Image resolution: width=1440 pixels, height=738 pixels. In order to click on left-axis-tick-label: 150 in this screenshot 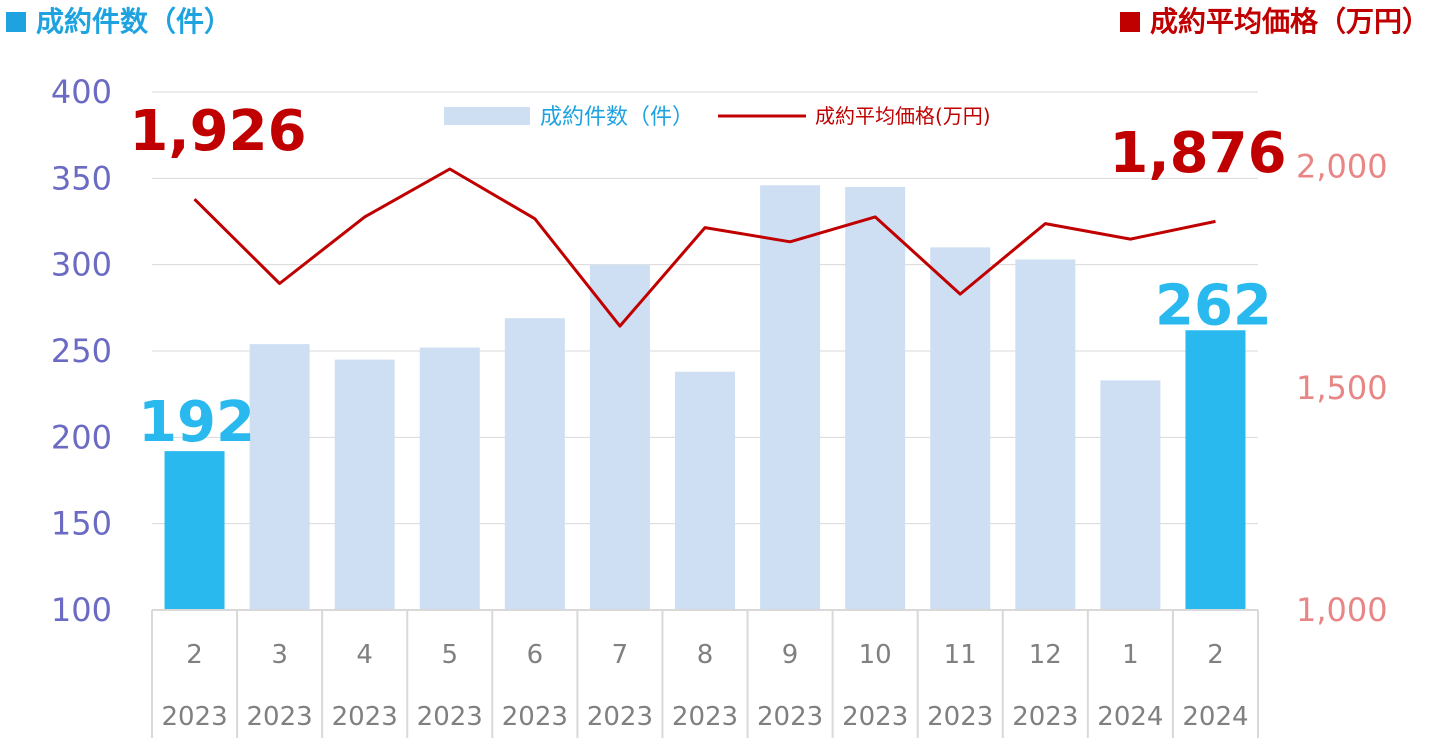, I will do `click(81, 524)`.